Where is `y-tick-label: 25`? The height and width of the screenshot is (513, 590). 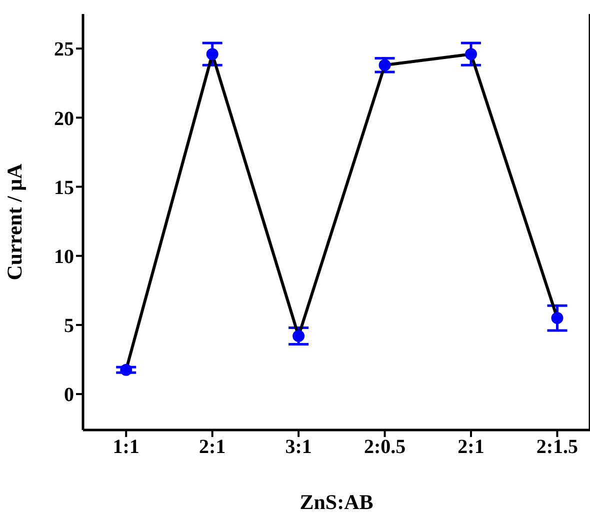 y-tick-label: 25 is located at coordinates (64, 49).